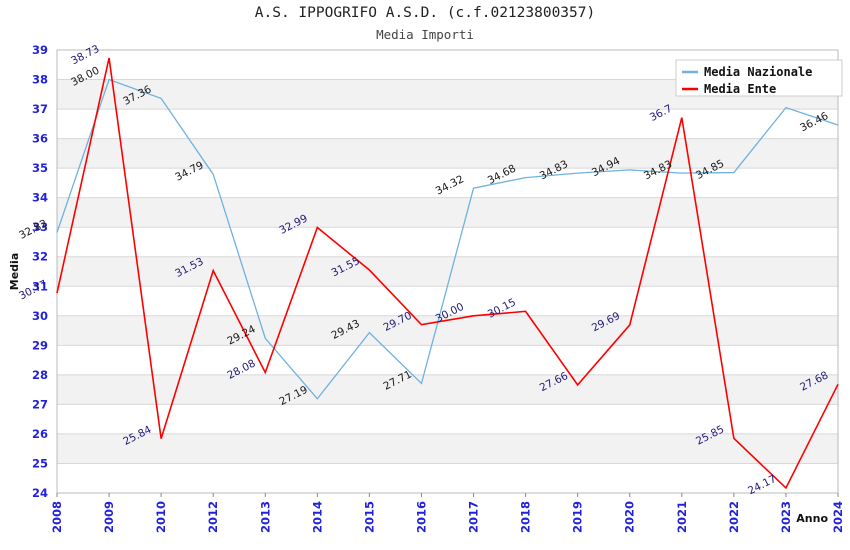  I want to click on x-tick-label: 2009, so click(109, 517).